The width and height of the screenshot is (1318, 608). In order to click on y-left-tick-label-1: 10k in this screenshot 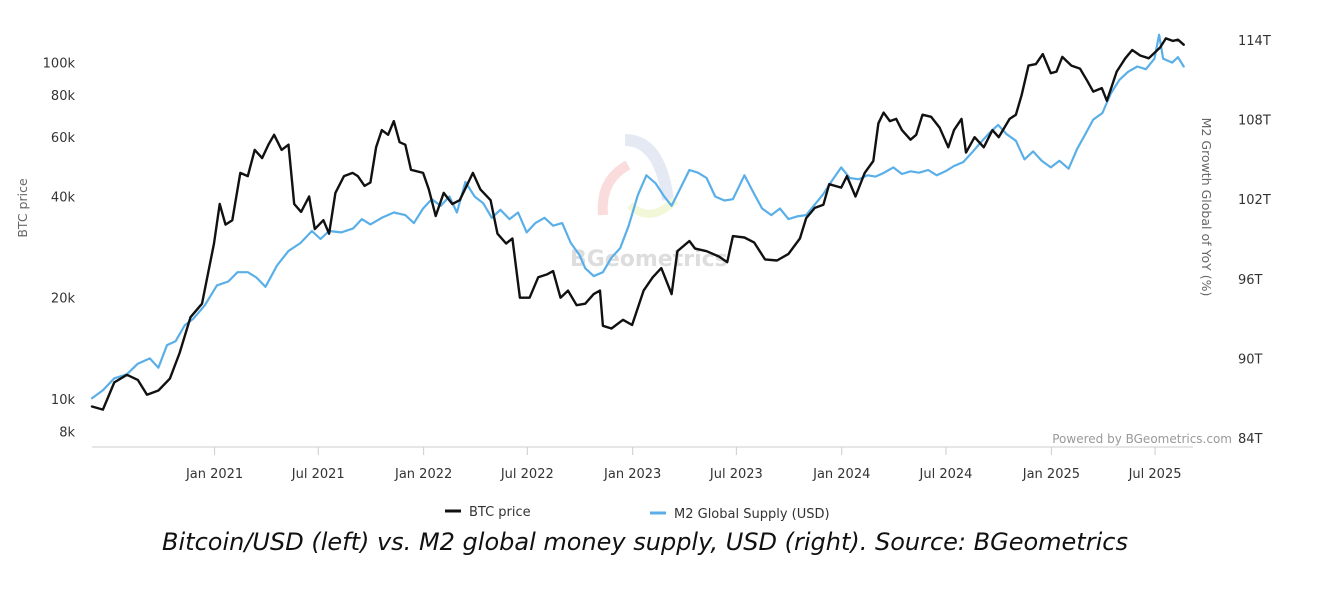, I will do `click(63, 400)`.